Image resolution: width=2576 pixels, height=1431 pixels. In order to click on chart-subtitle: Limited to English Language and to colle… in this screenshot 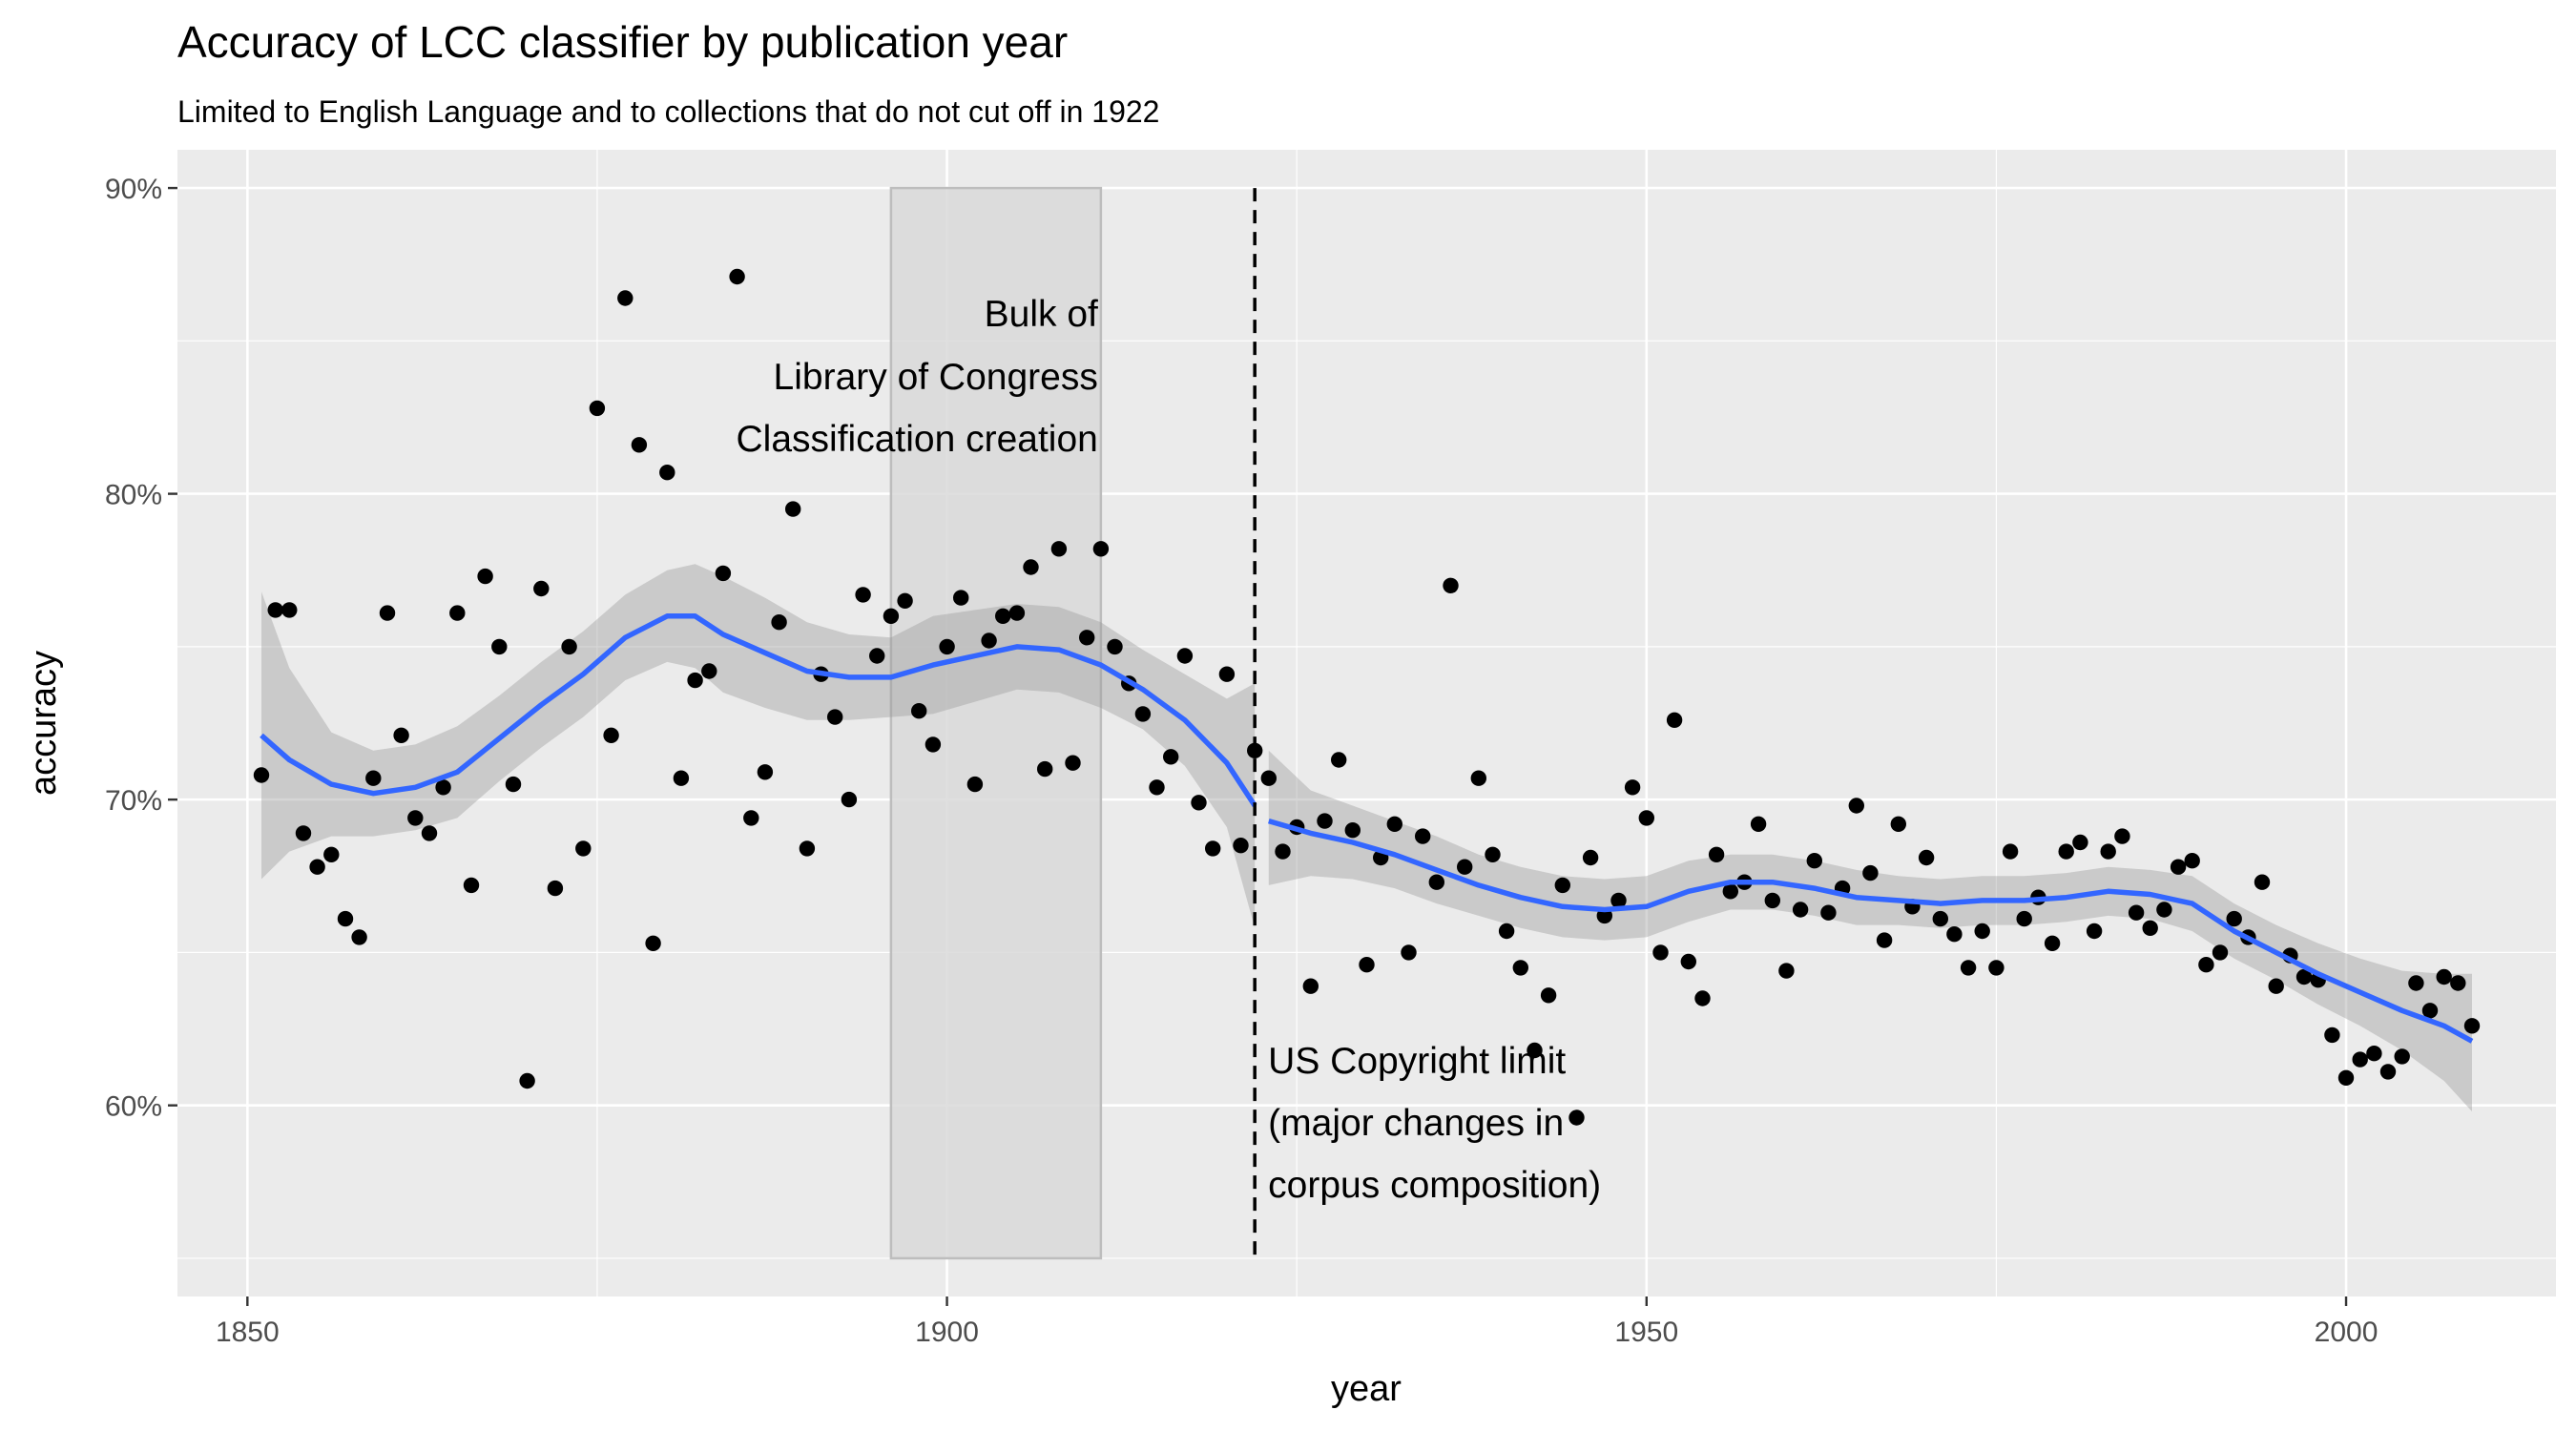, I will do `click(668, 111)`.